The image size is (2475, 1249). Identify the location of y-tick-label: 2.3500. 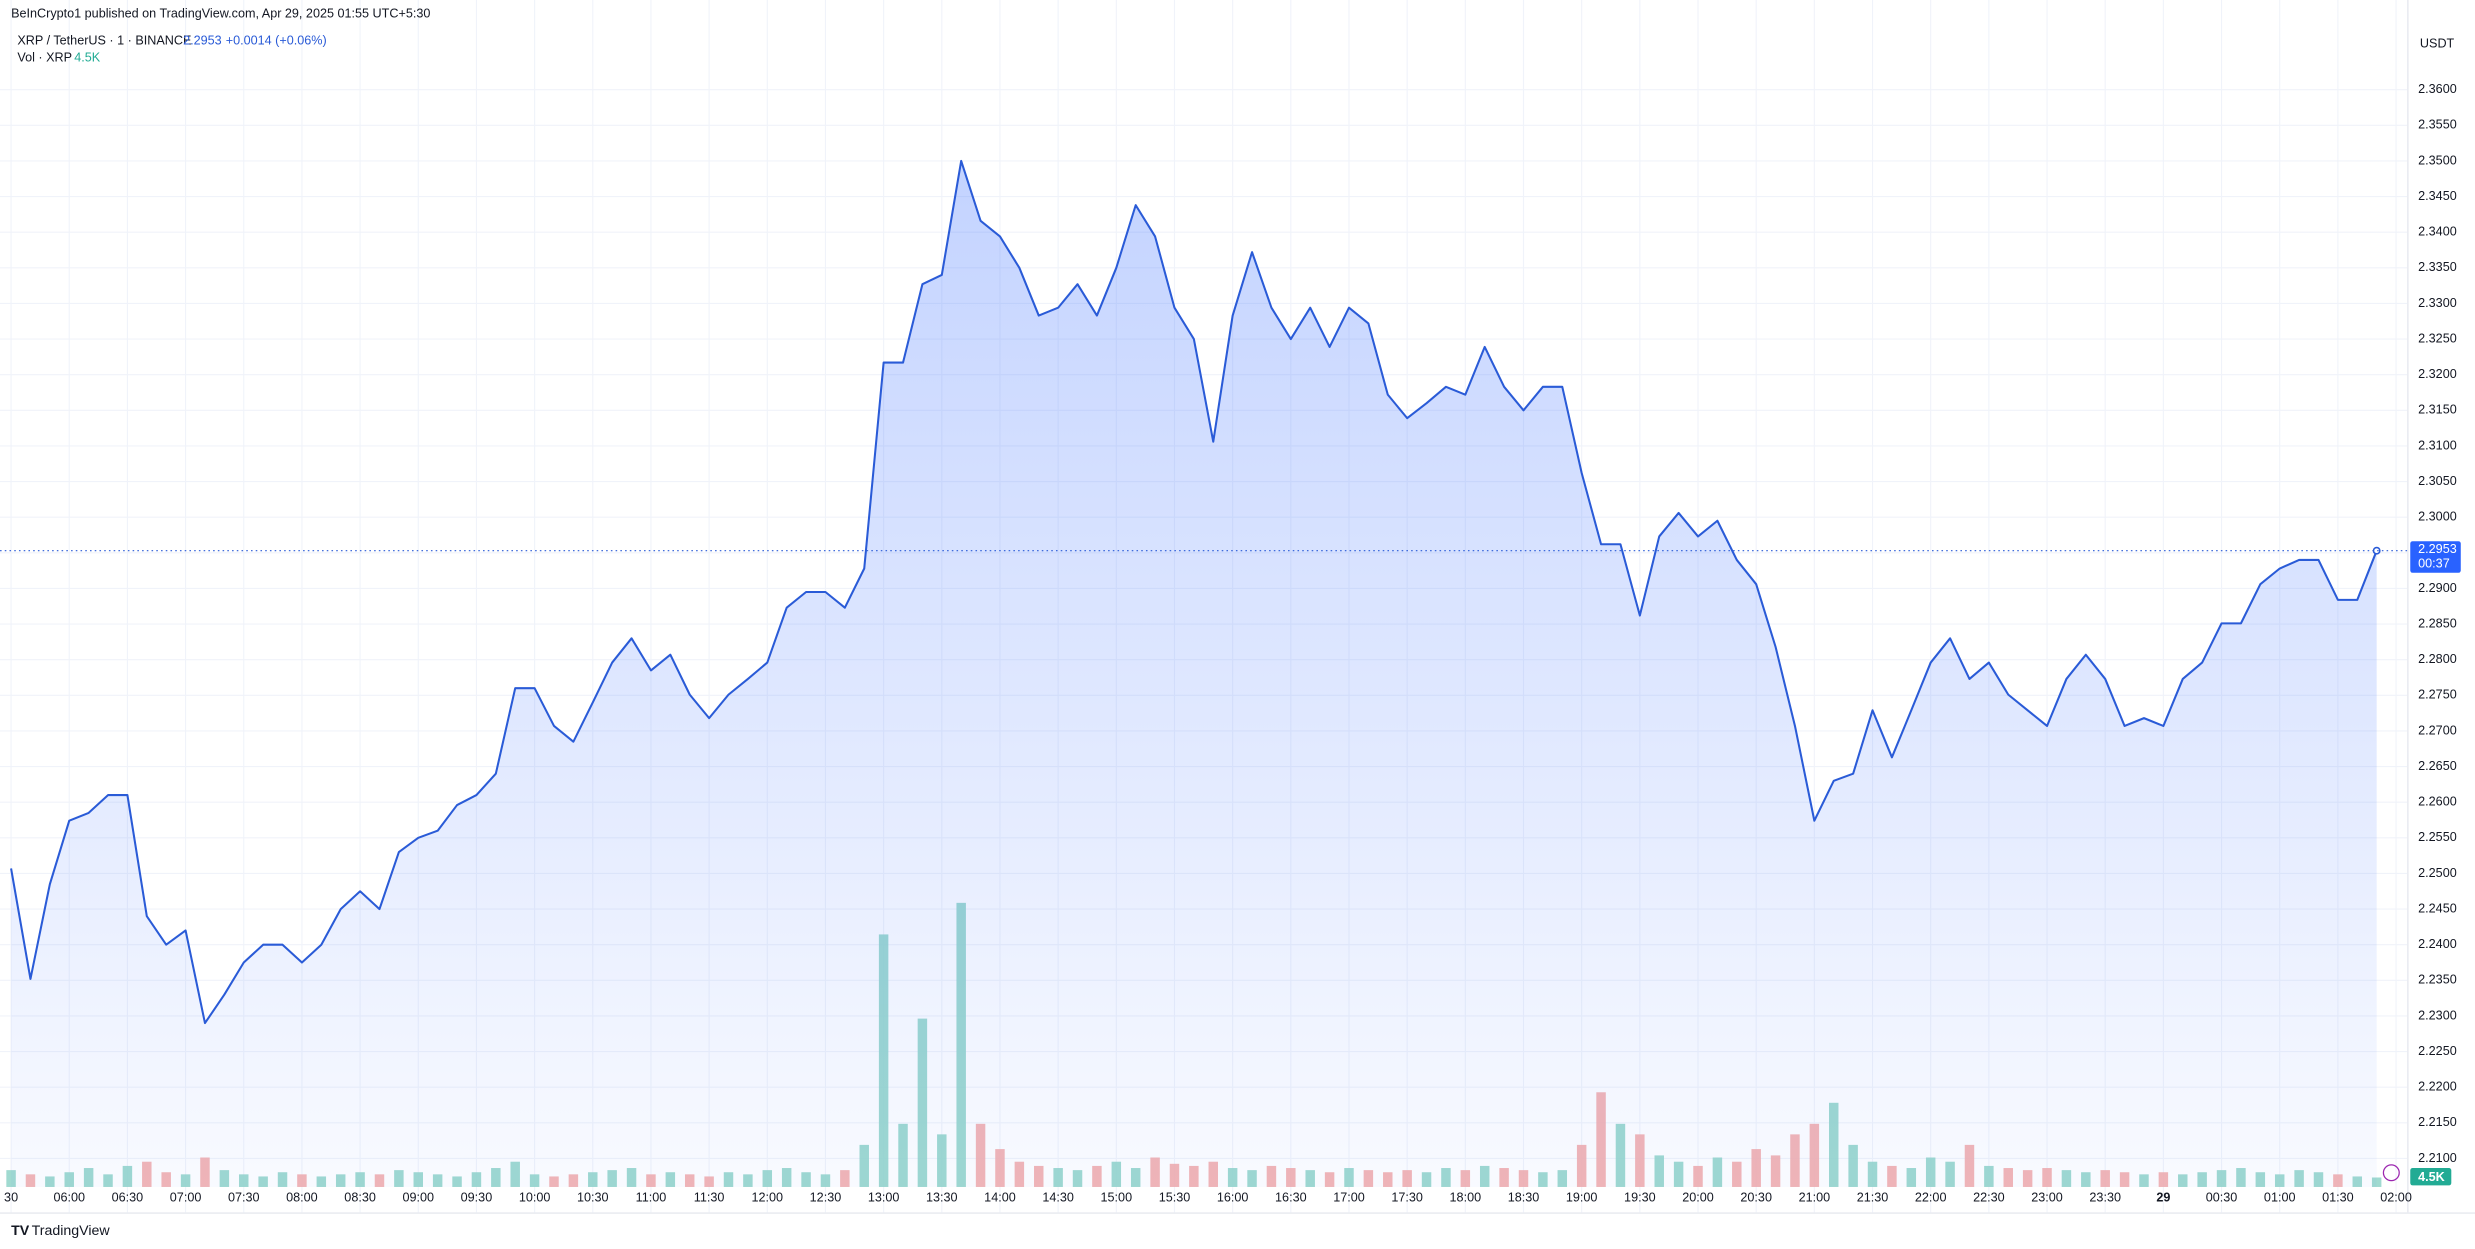
(2437, 160).